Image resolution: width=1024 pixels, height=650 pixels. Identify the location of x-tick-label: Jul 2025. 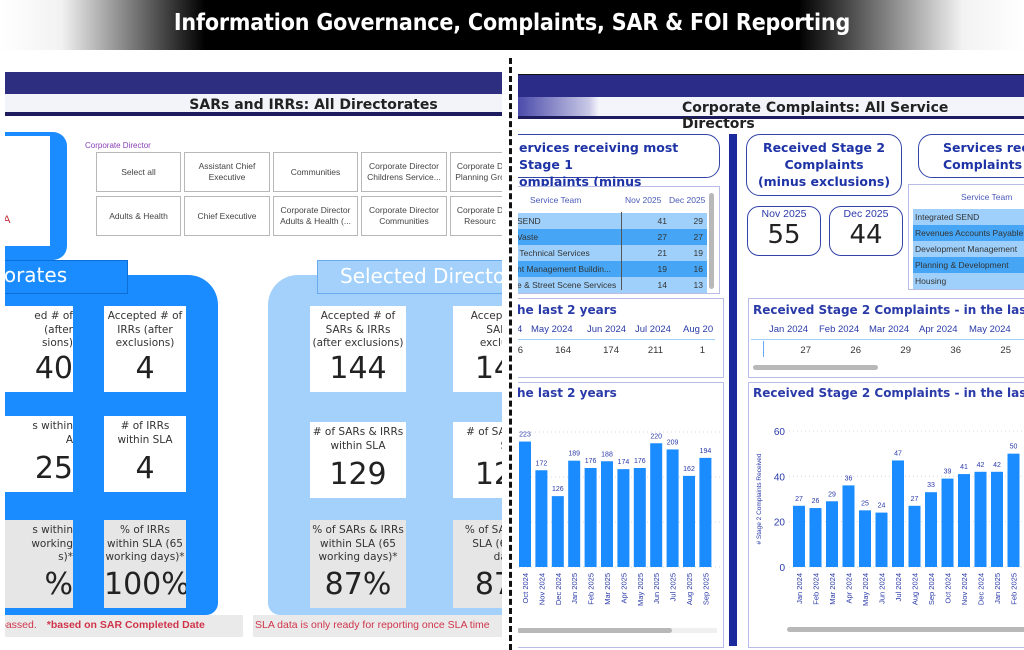
(673, 587).